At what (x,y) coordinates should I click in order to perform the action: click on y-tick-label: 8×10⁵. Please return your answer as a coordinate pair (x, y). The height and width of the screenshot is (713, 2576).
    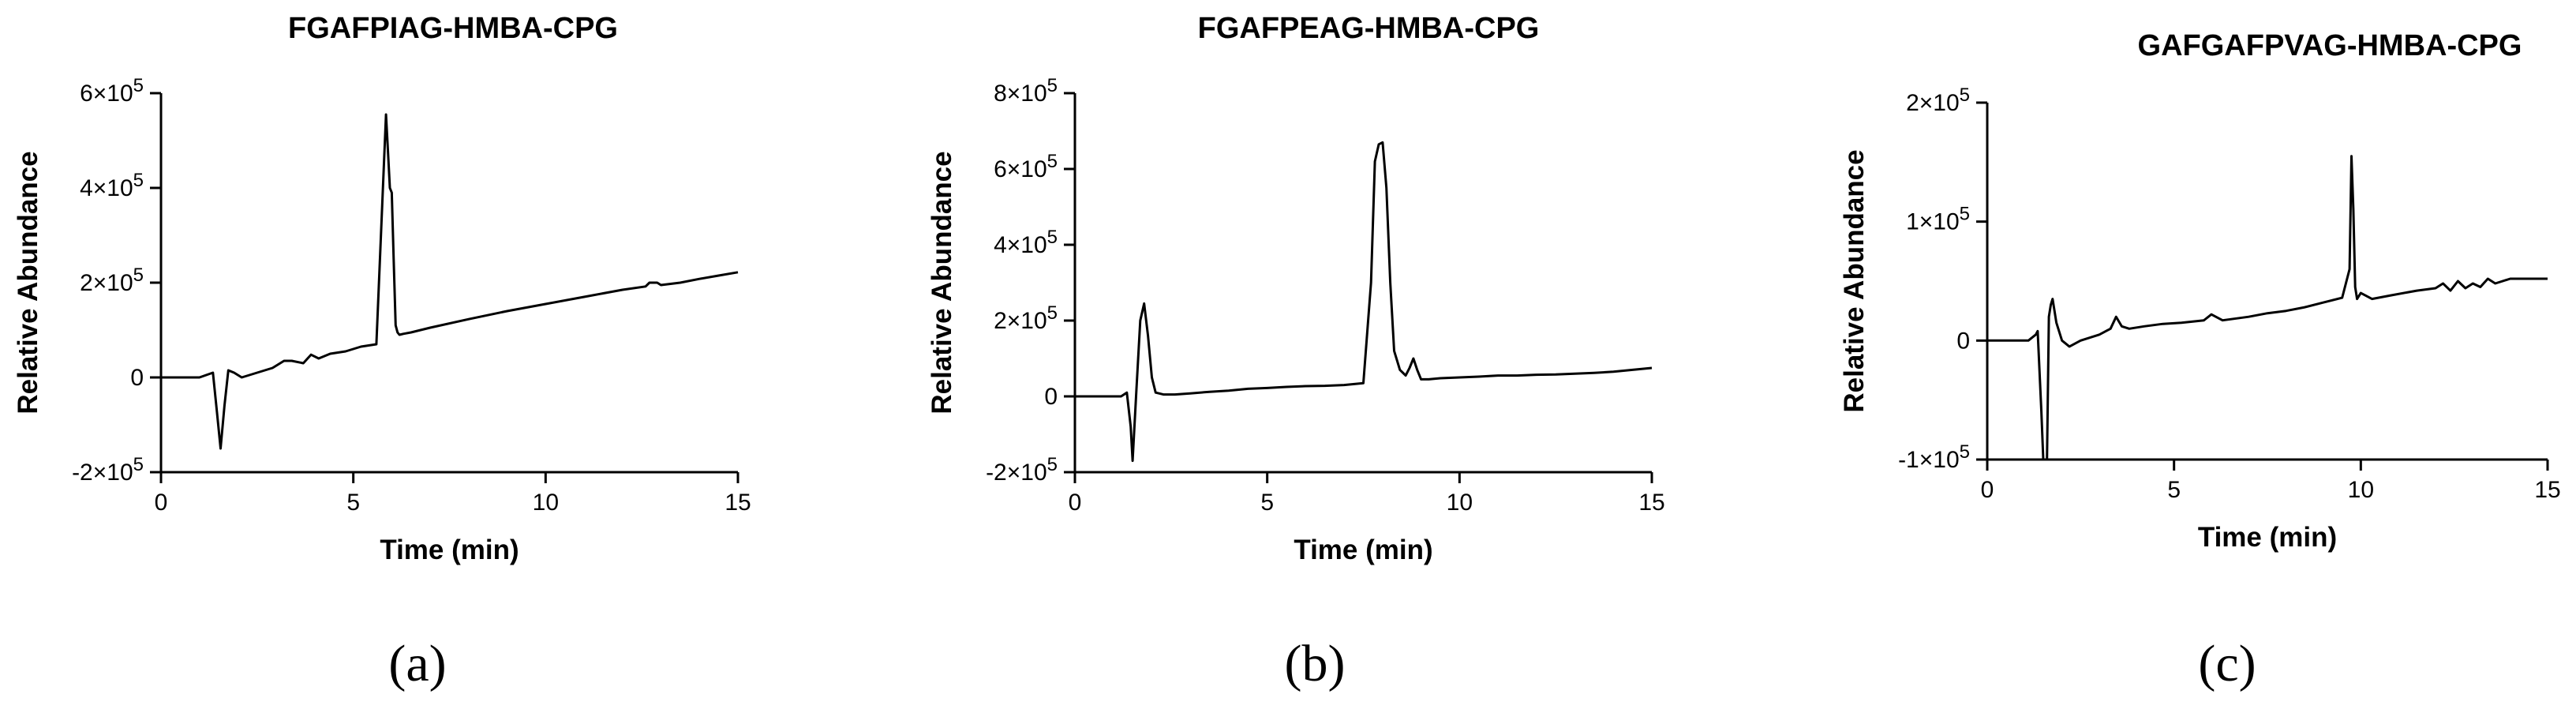
    Looking at the image, I should click on (1026, 91).